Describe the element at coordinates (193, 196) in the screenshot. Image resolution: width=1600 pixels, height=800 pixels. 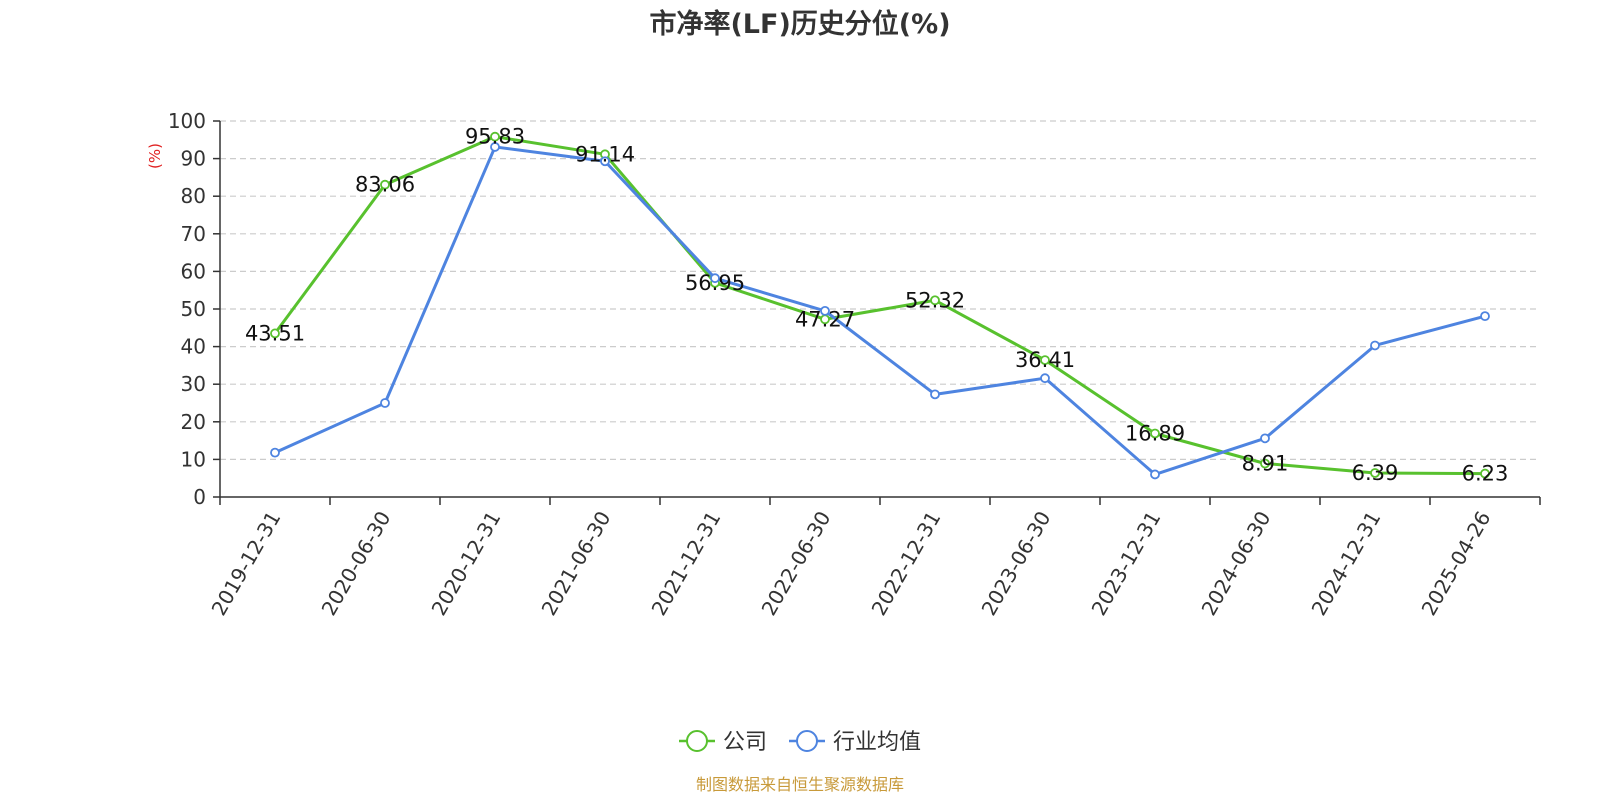
I see `y-tick-label: 80` at that location.